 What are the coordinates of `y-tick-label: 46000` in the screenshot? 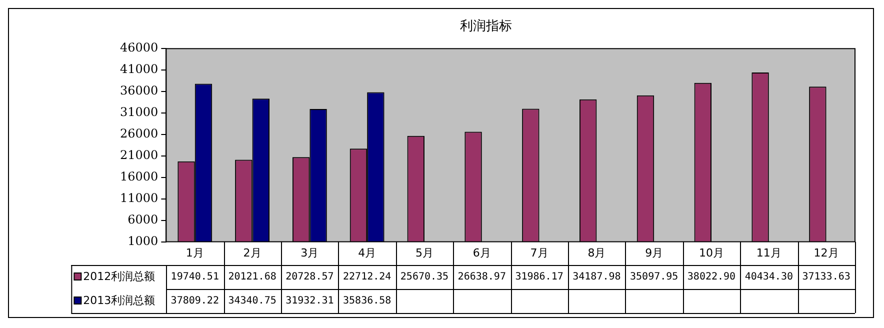 It's located at (139, 47).